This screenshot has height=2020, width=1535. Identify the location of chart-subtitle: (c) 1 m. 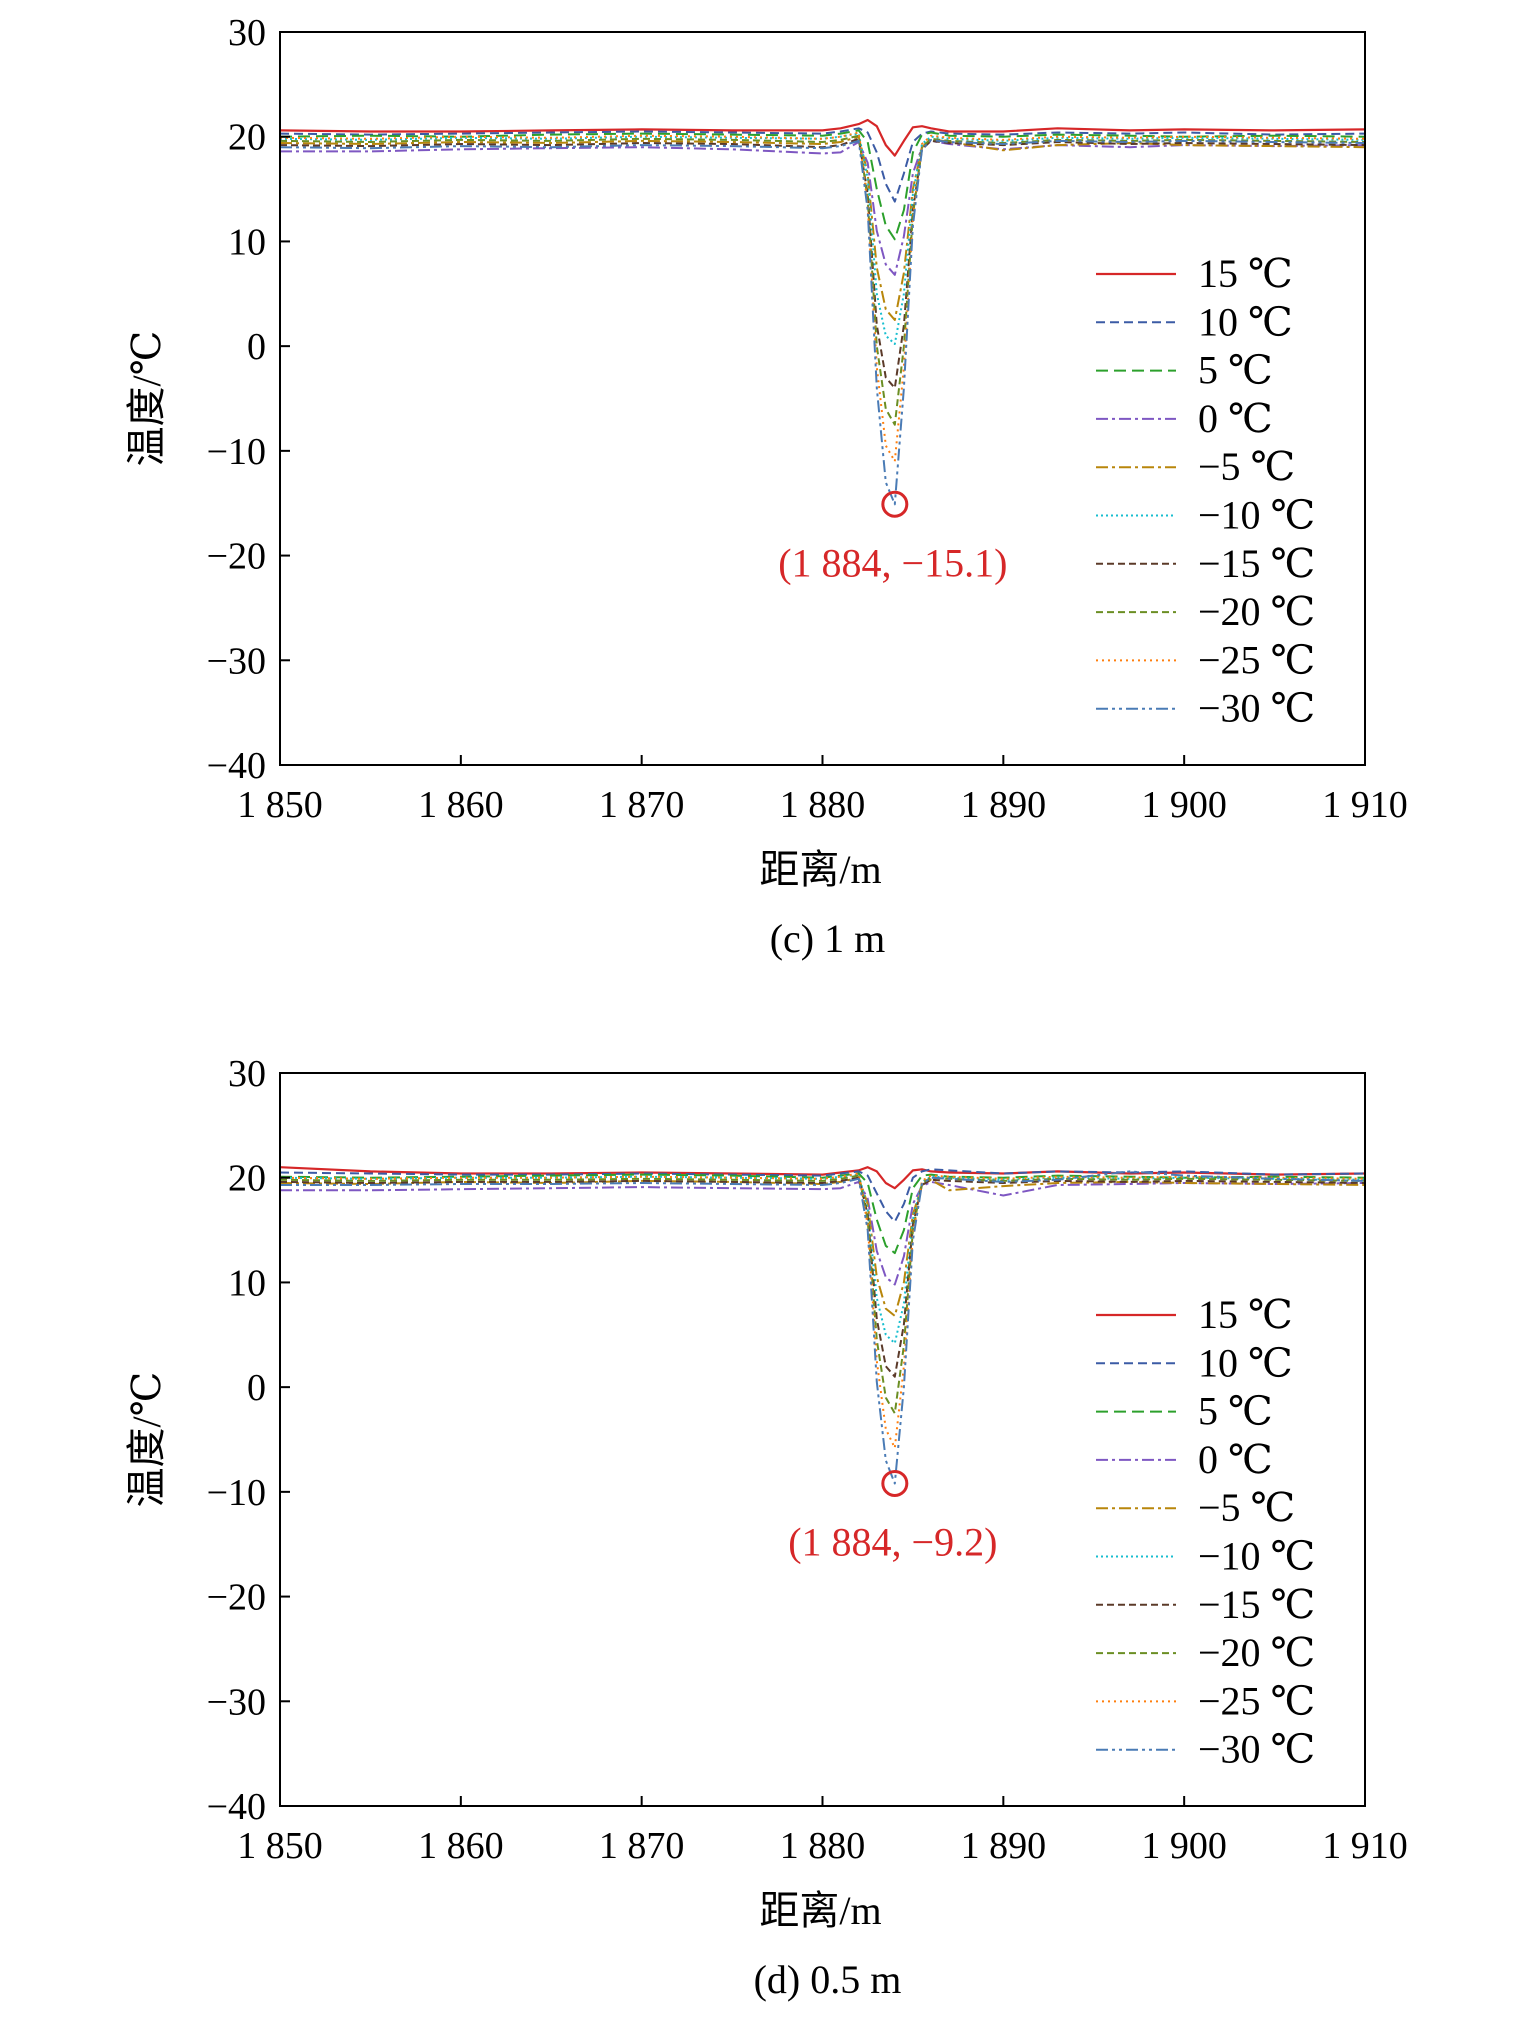
(828, 938).